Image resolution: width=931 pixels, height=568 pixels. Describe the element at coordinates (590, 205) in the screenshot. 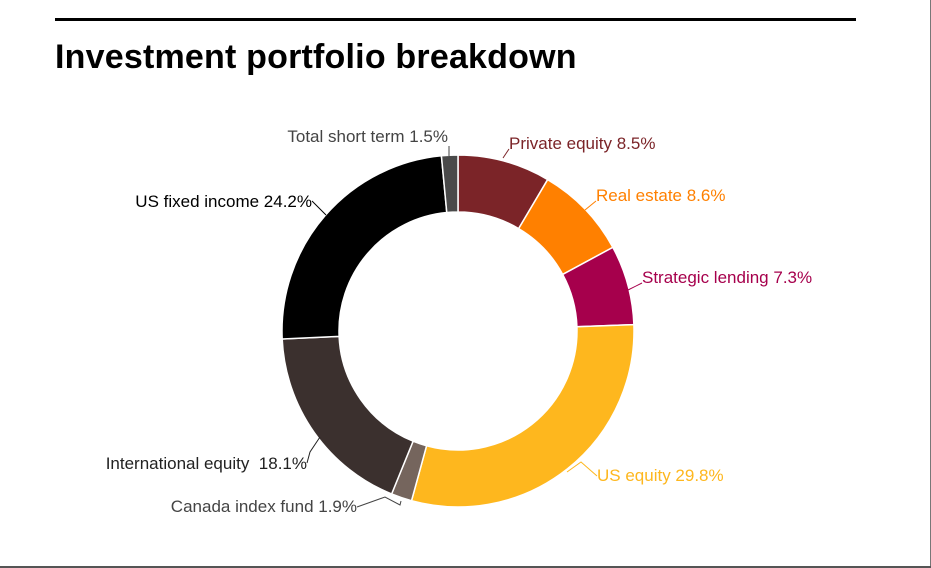

I see `leader-line-real-estate` at that location.